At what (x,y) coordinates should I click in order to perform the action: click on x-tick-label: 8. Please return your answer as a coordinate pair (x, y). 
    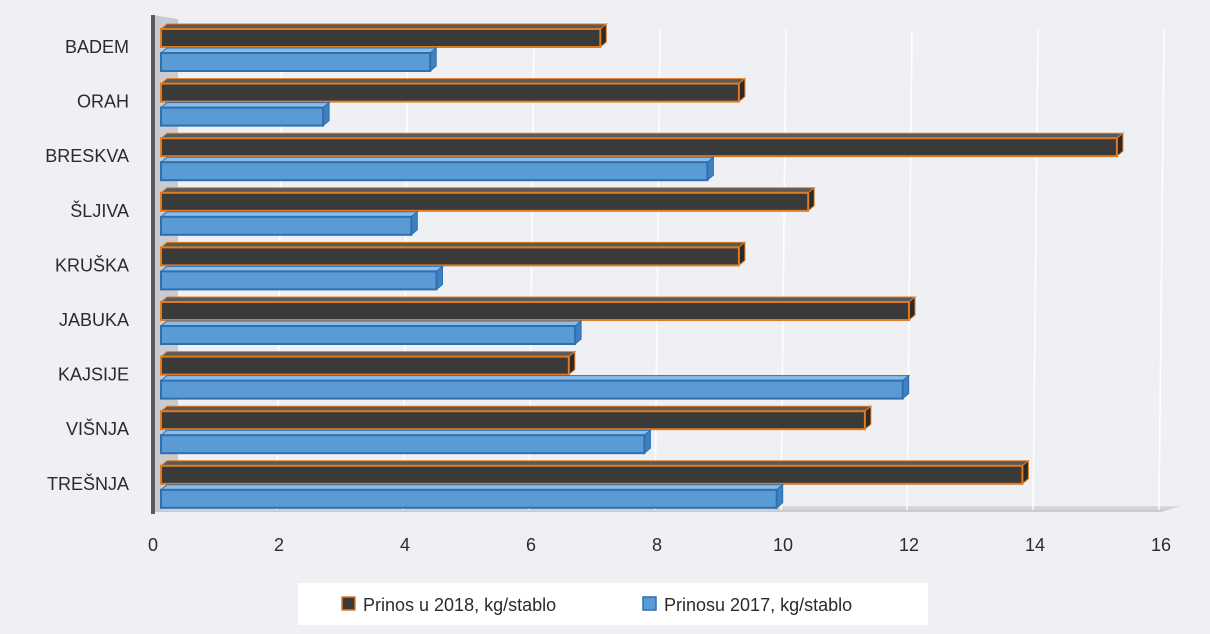
    Looking at the image, I should click on (657, 545).